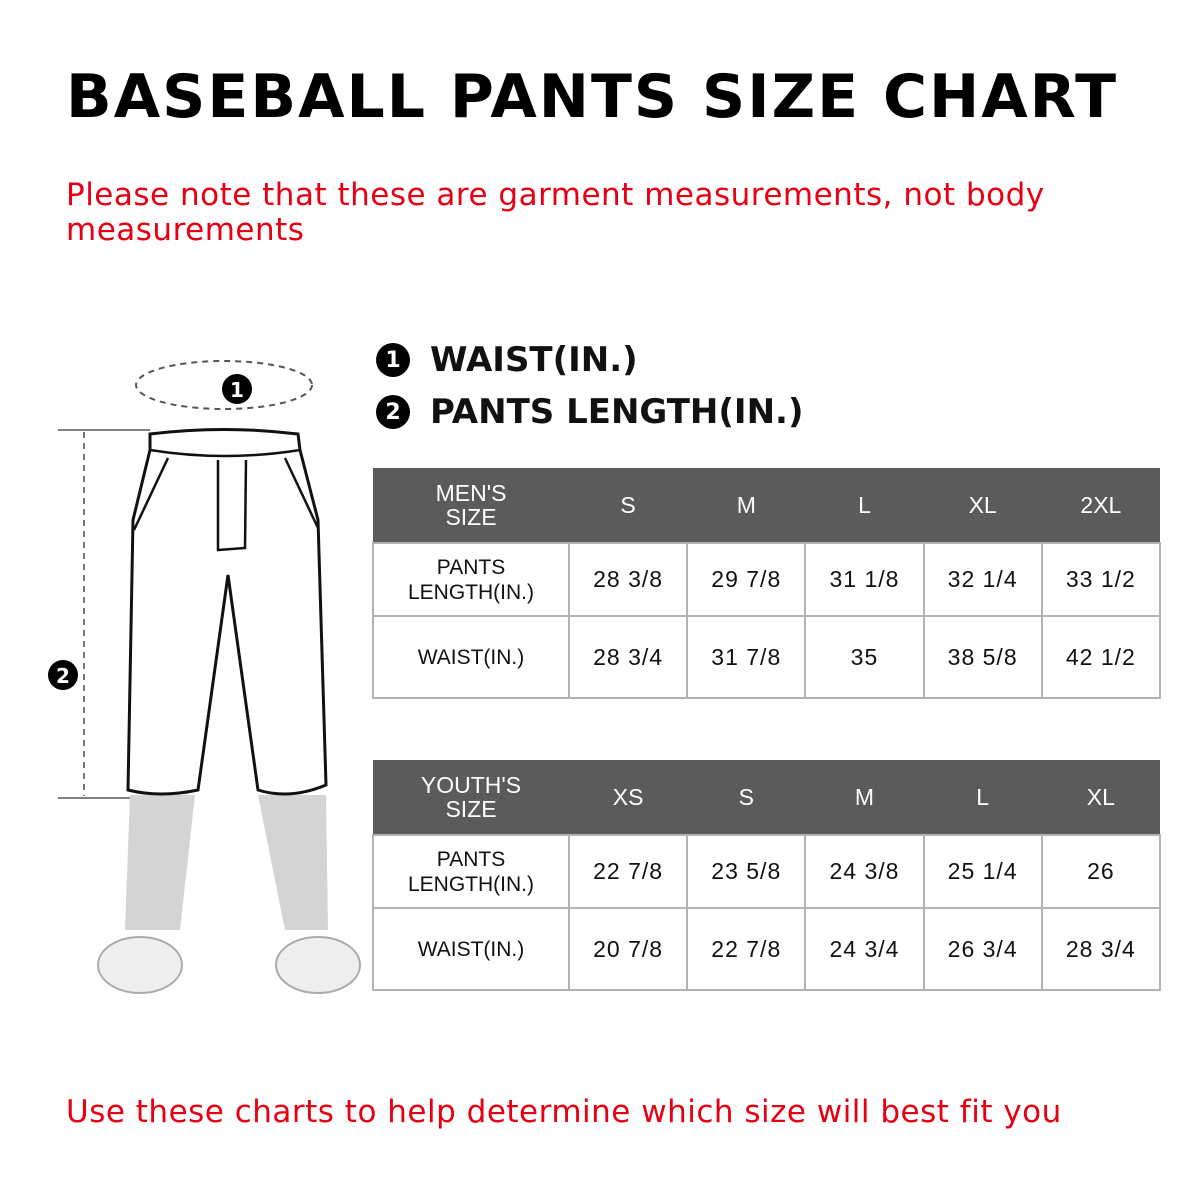  Describe the element at coordinates (982, 871) in the screenshot. I see `cell: 25 1/4` at that location.